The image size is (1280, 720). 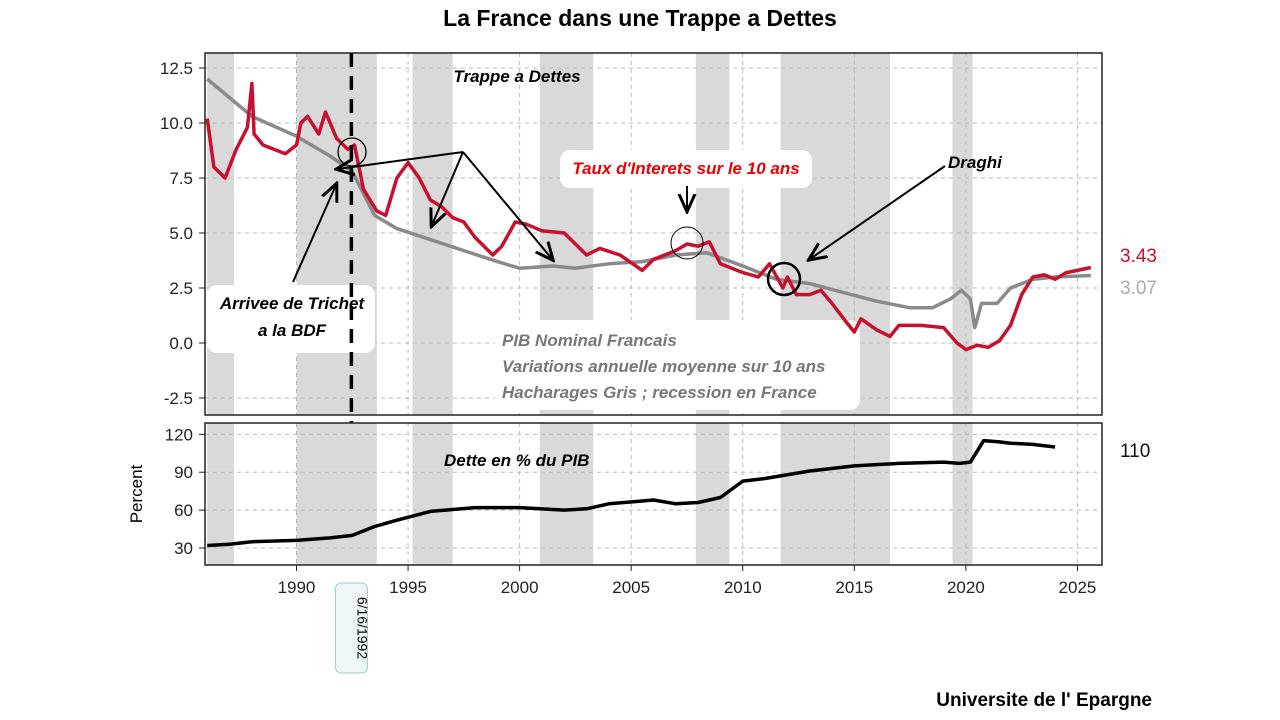 What do you see at coordinates (178, 398) in the screenshot?
I see `y-tick-label: -2.5` at bounding box center [178, 398].